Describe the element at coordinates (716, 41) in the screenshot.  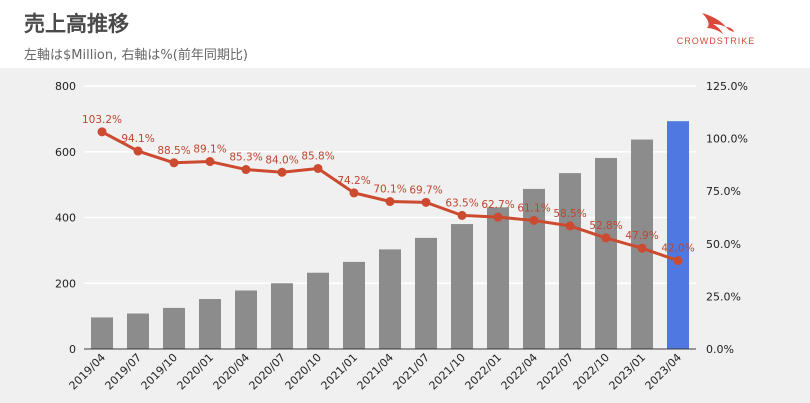
I see `brand-name: CROWDSTRIKE` at that location.